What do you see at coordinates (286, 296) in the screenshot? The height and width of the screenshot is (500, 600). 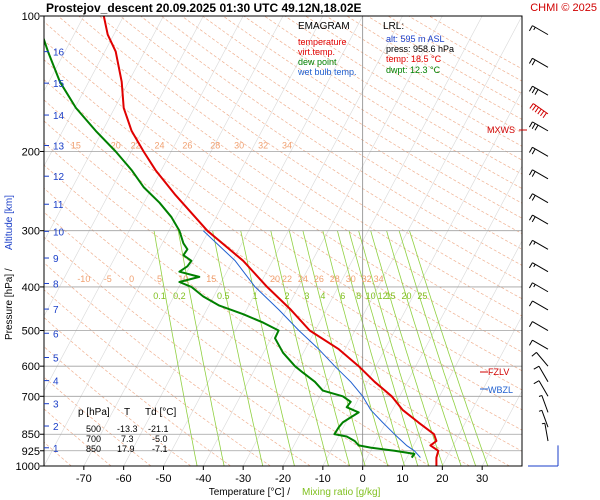 I see `mixing-ratio-label: 2` at bounding box center [286, 296].